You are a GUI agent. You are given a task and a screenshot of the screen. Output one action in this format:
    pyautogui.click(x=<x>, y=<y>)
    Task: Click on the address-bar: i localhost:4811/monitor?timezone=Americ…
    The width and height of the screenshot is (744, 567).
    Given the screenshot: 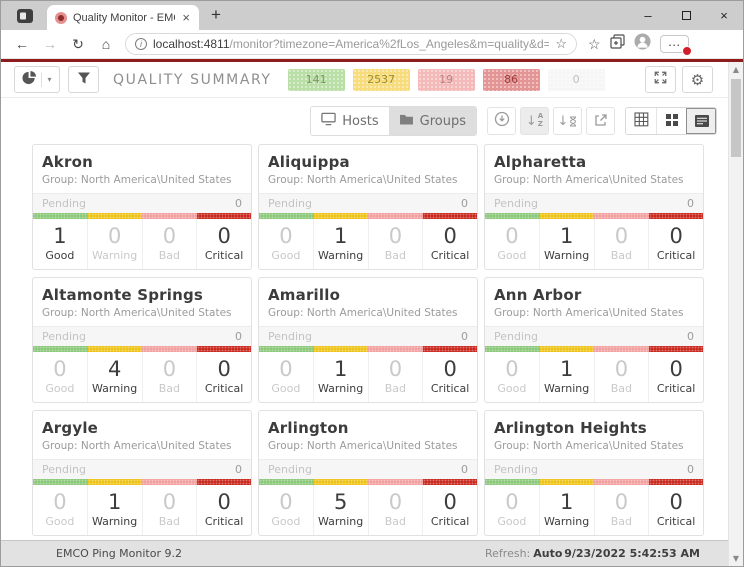 What is the action you would take?
    pyautogui.click(x=351, y=44)
    